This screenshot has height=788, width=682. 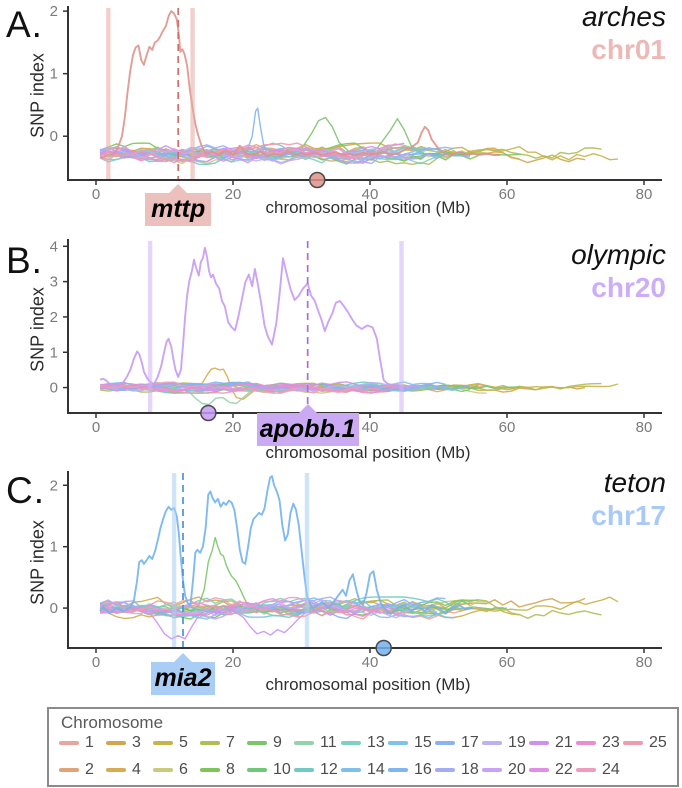 I want to click on legend-label: 13, so click(x=376, y=742).